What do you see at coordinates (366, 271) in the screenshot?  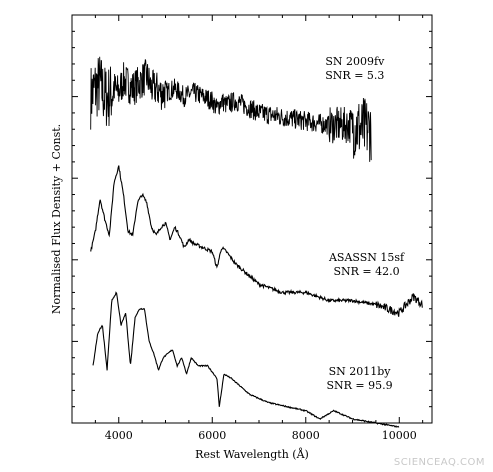 I see `series-snr-label: SNR = 42.0` at bounding box center [366, 271].